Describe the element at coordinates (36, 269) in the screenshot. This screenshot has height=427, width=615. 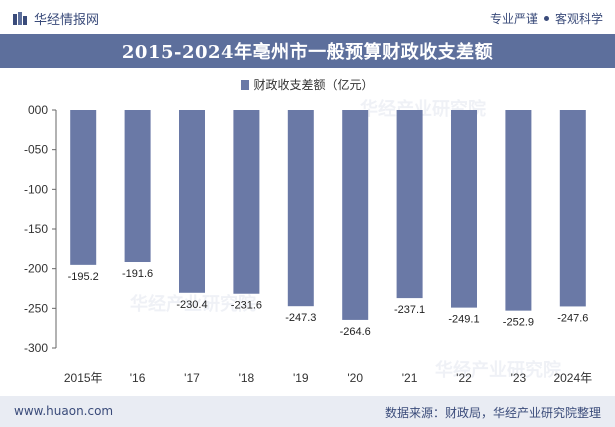
I see `y-tick-label: -200` at that location.